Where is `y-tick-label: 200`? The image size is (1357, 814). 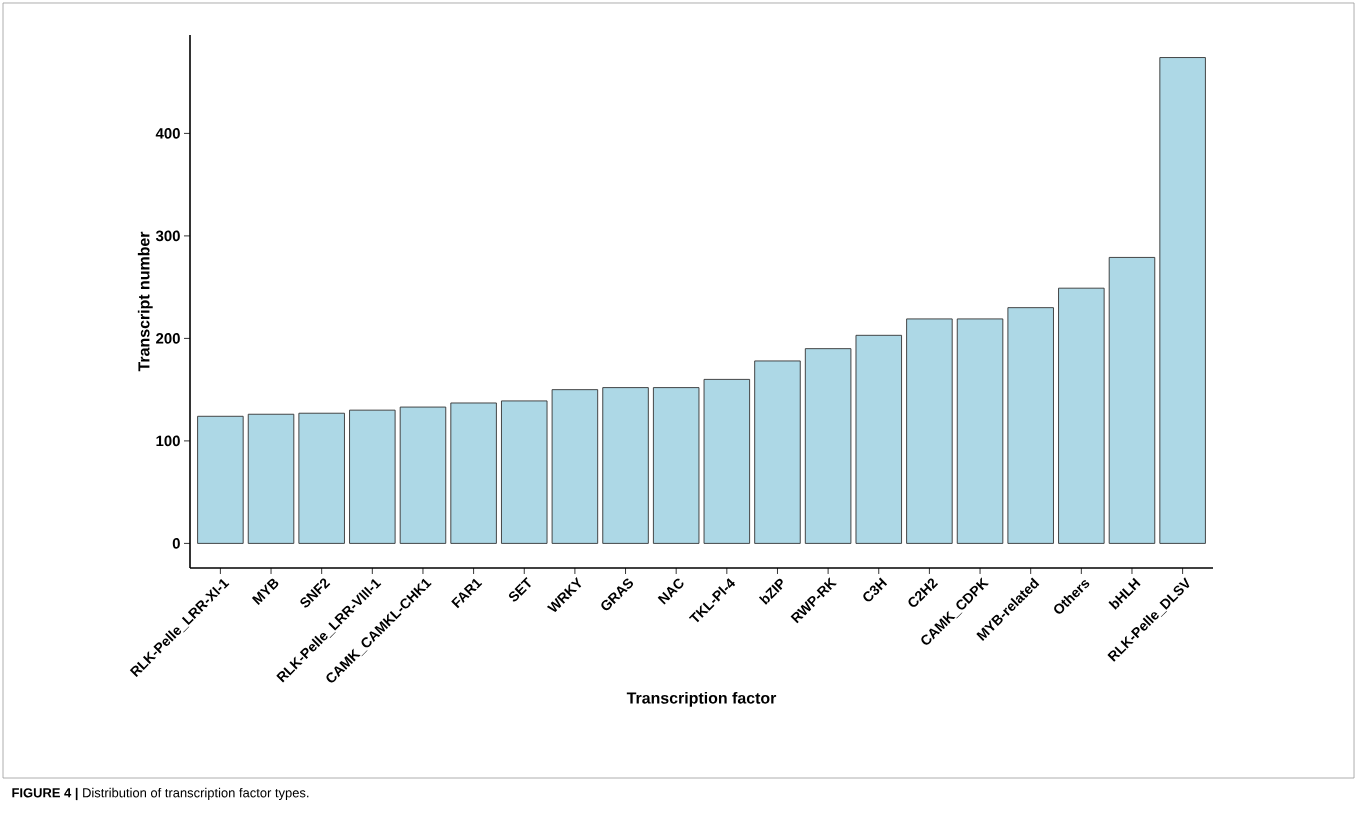 y-tick-label: 200 is located at coordinates (168, 338).